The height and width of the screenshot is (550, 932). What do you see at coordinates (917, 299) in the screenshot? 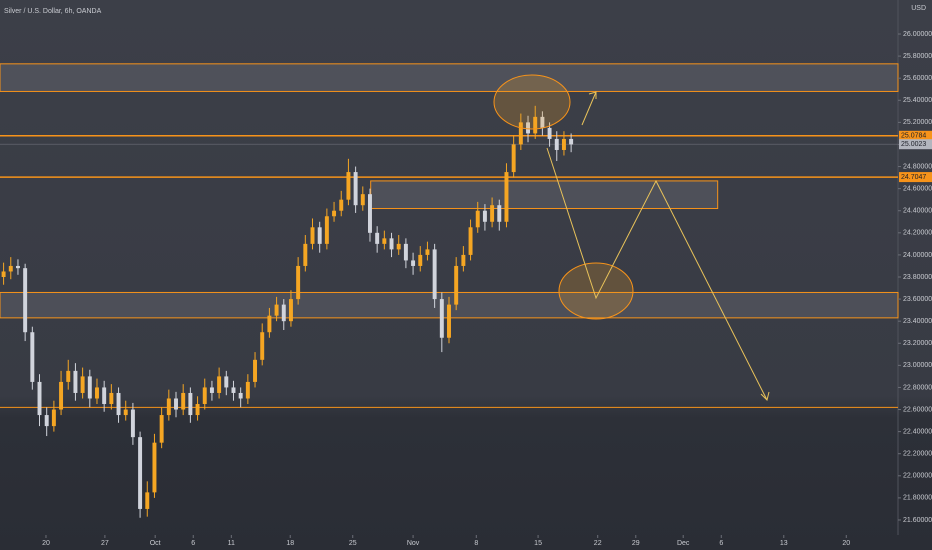
I see `y-tick-label: 23.60000` at bounding box center [917, 299].